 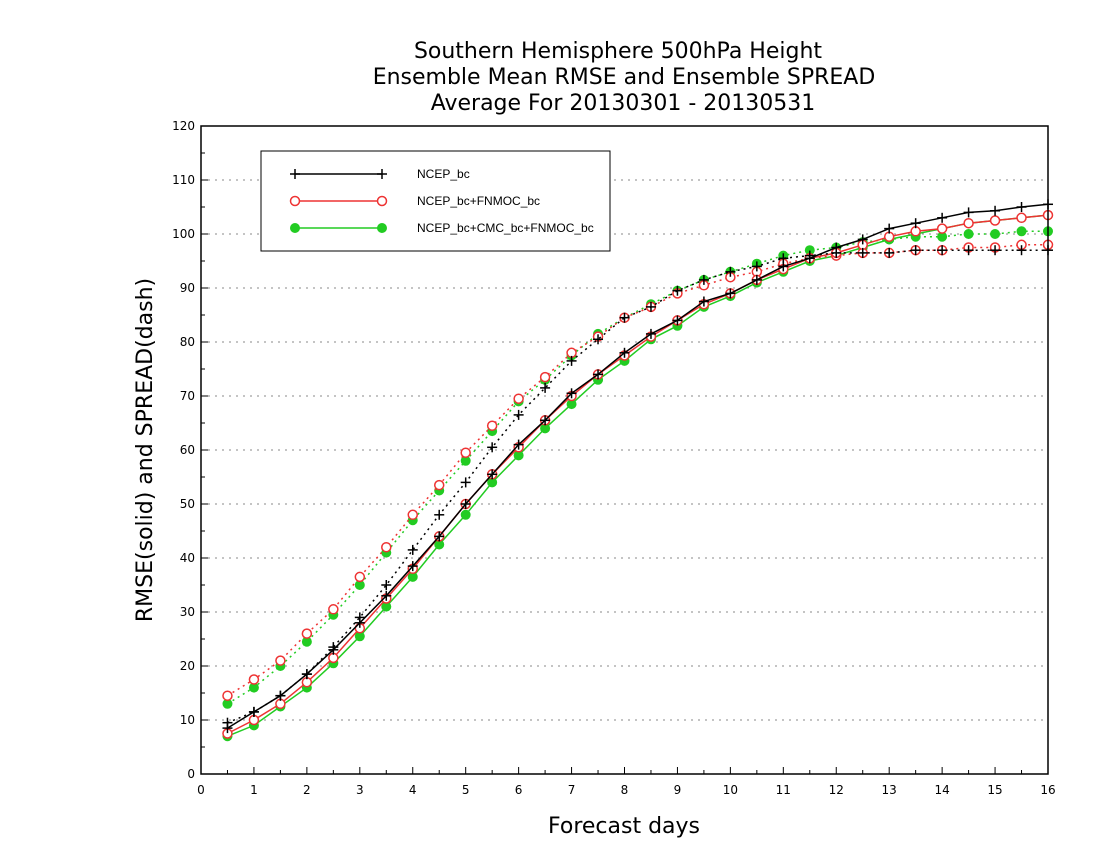 I want to click on x-axis-ticks: 0 1 2 3 4 5 6 7 8 9 10 11 12 13 14 15 16, so click(x=626, y=782).